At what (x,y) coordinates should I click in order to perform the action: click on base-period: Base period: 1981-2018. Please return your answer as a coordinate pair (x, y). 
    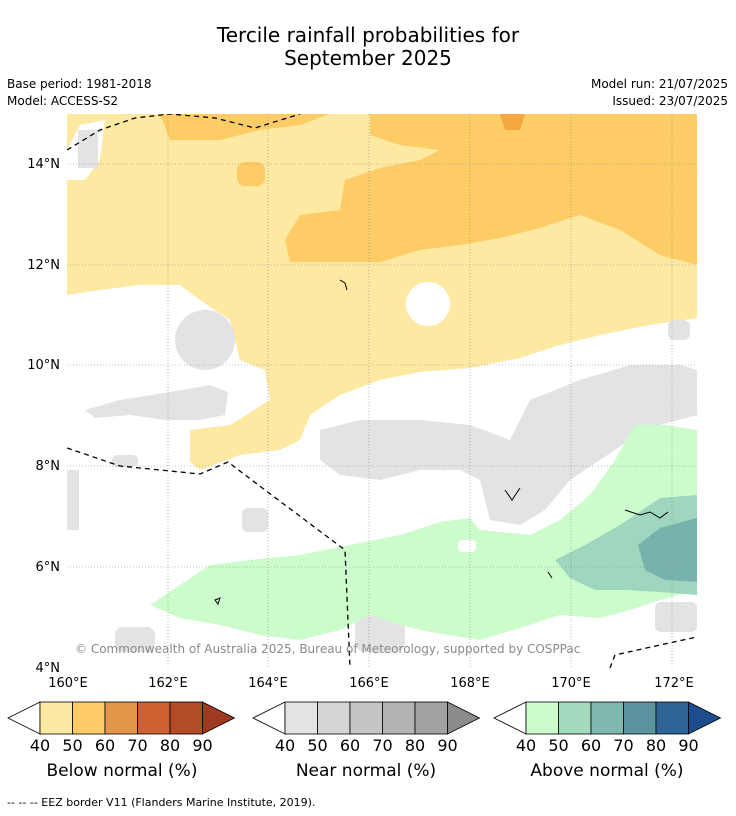
    Looking at the image, I should click on (79, 84).